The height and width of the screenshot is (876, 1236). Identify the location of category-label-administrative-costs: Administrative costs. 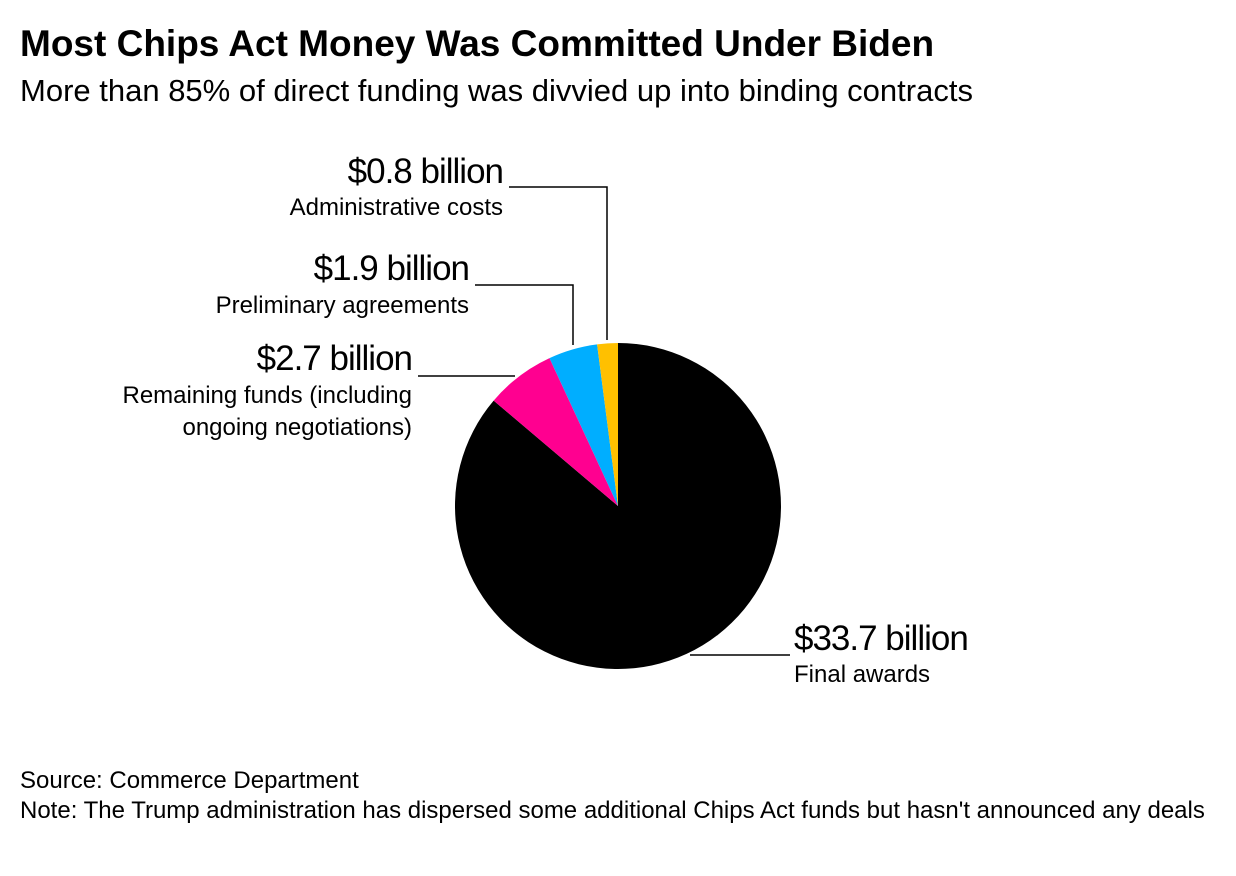
(396, 207).